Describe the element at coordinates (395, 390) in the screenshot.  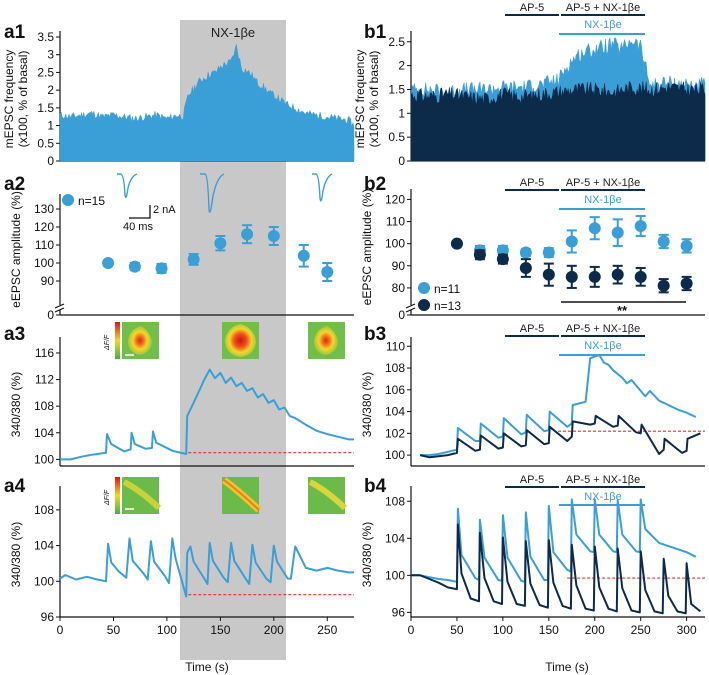
I see `y-tick-label: 106` at that location.